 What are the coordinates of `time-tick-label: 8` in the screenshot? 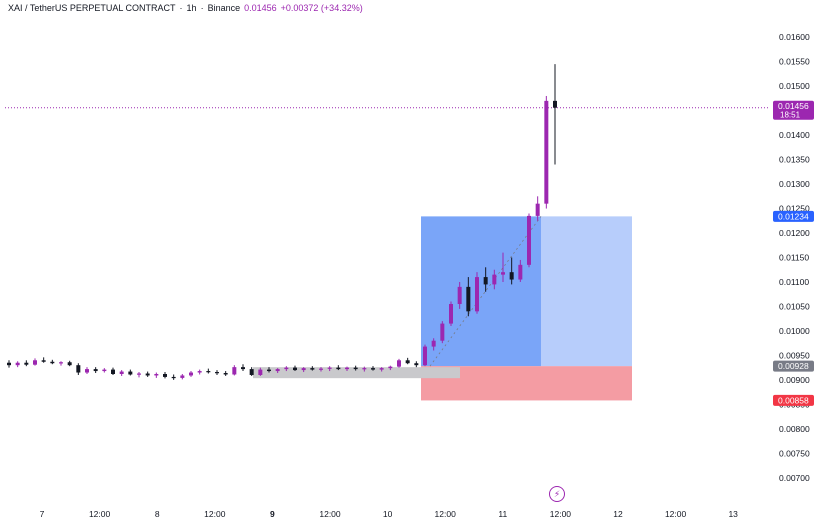 It's located at (157, 514).